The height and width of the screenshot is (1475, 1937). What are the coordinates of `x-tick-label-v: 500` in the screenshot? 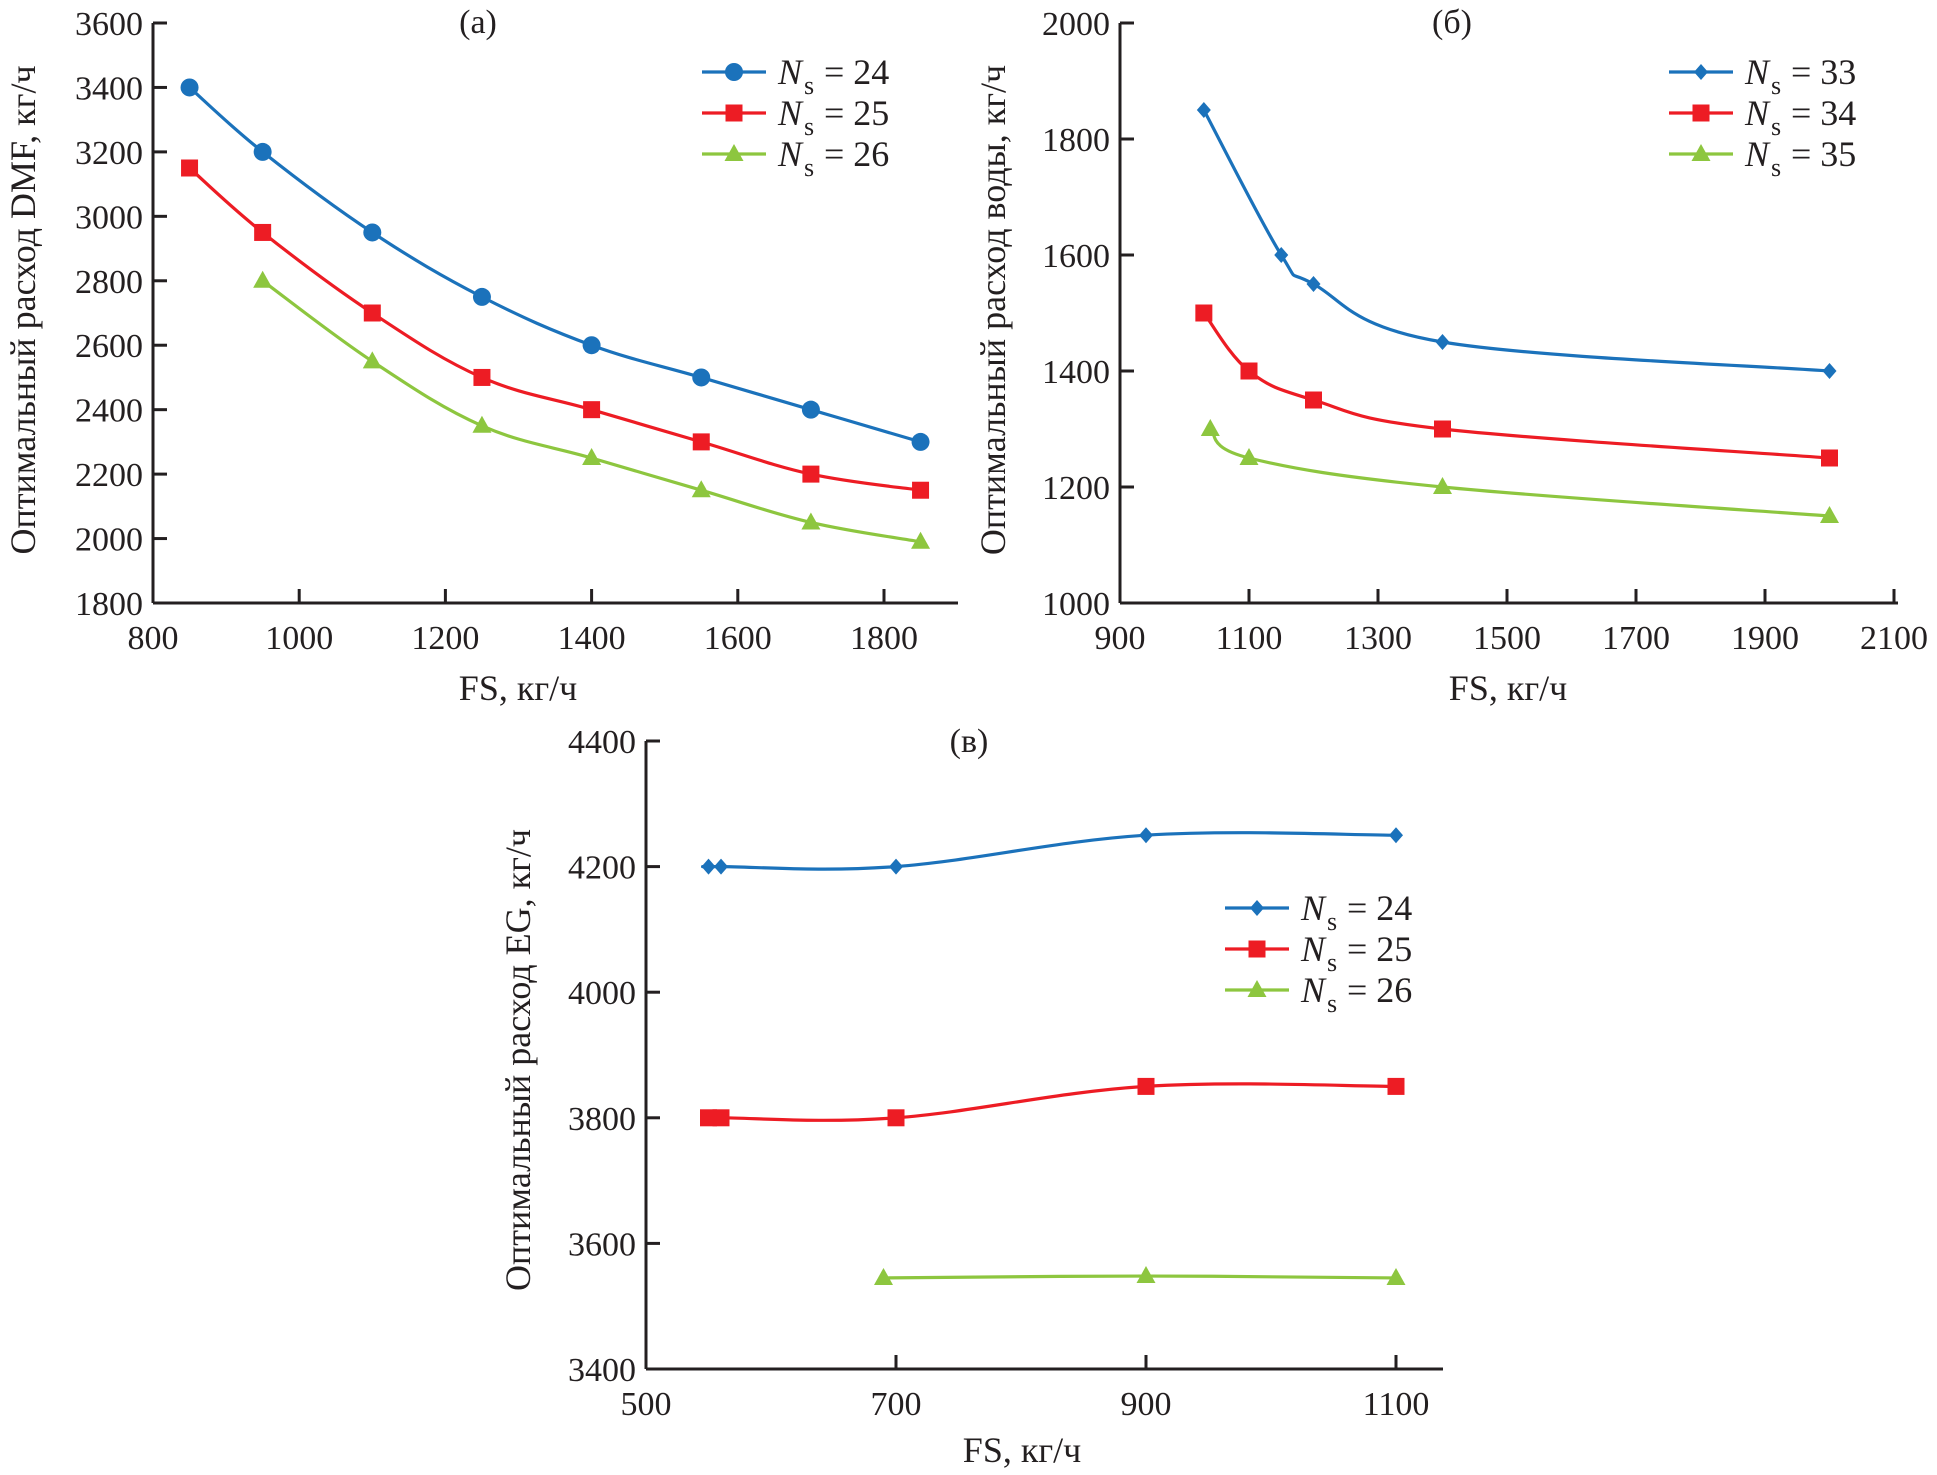 It's located at (646, 1404).